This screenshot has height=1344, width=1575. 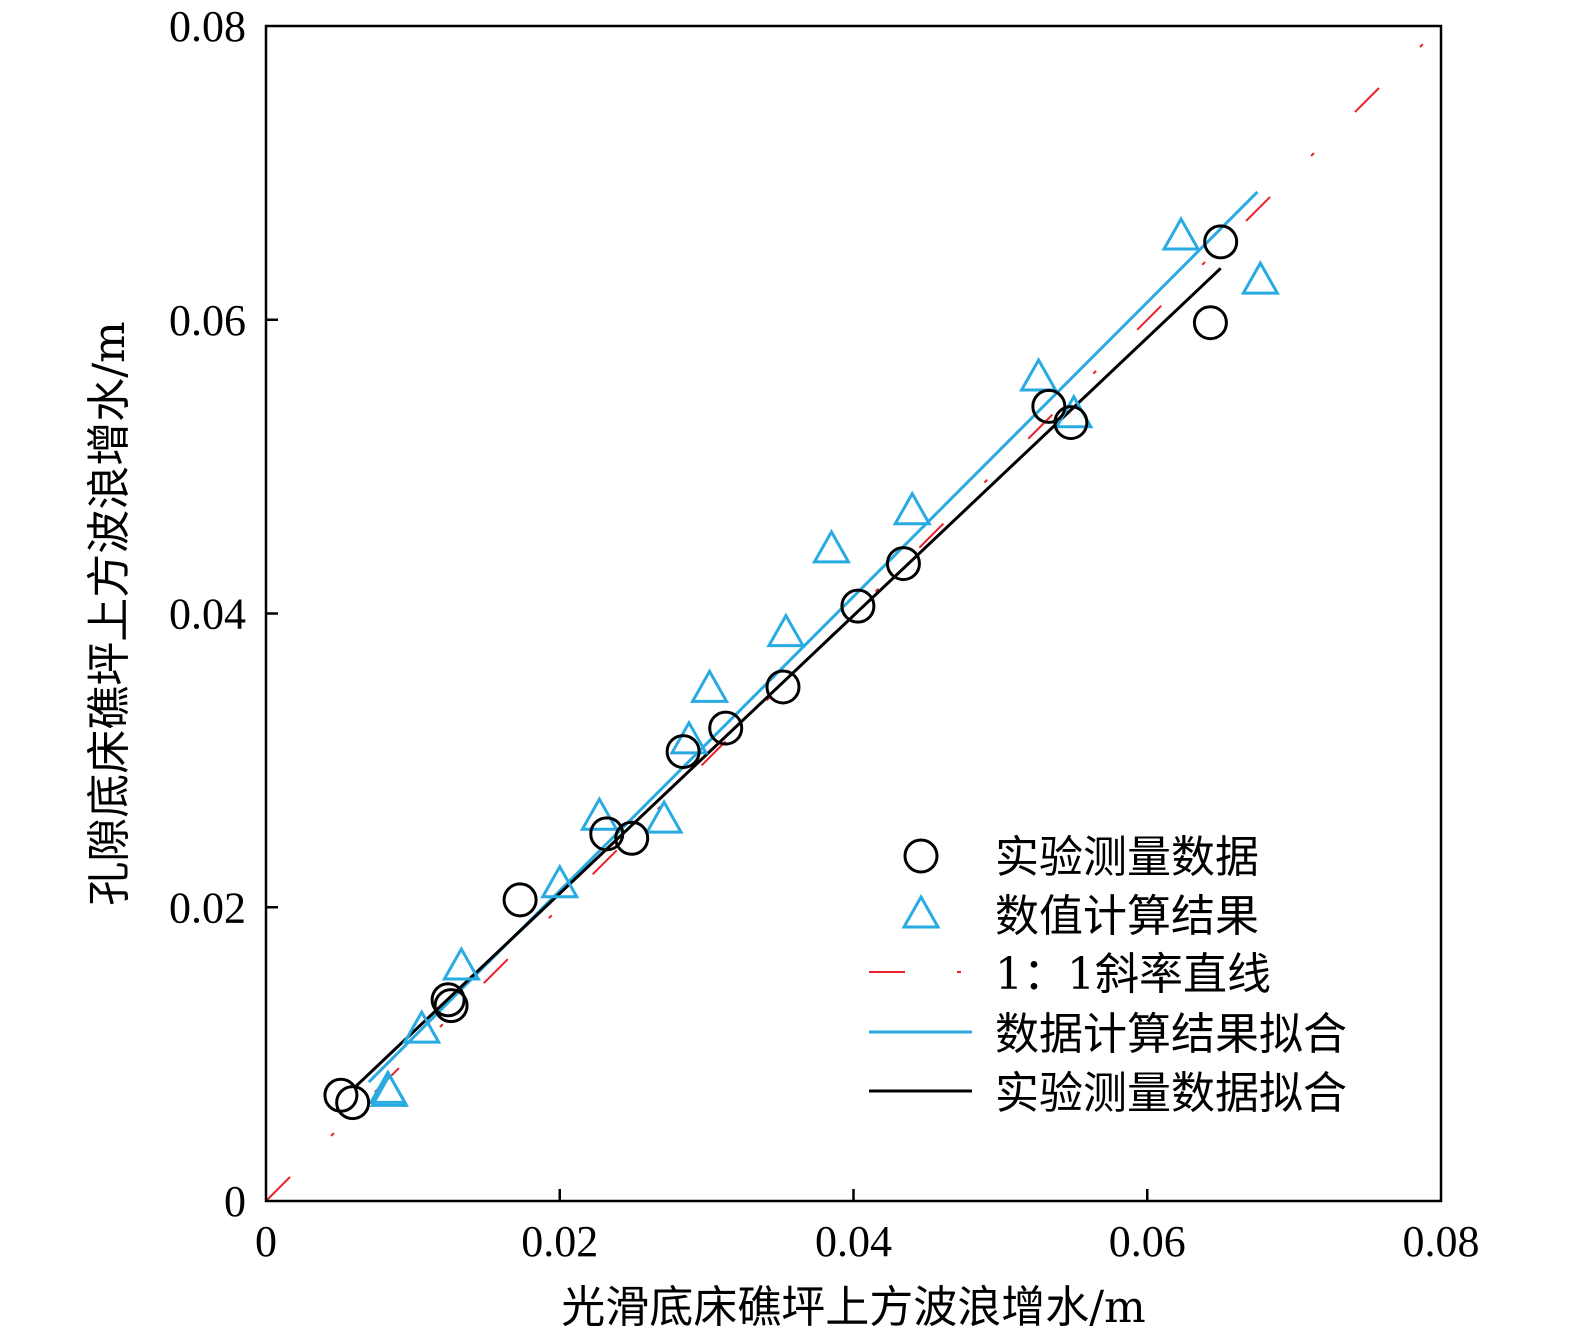 What do you see at coordinates (921, 856) in the screenshot?
I see `legend-marker-experiment` at bounding box center [921, 856].